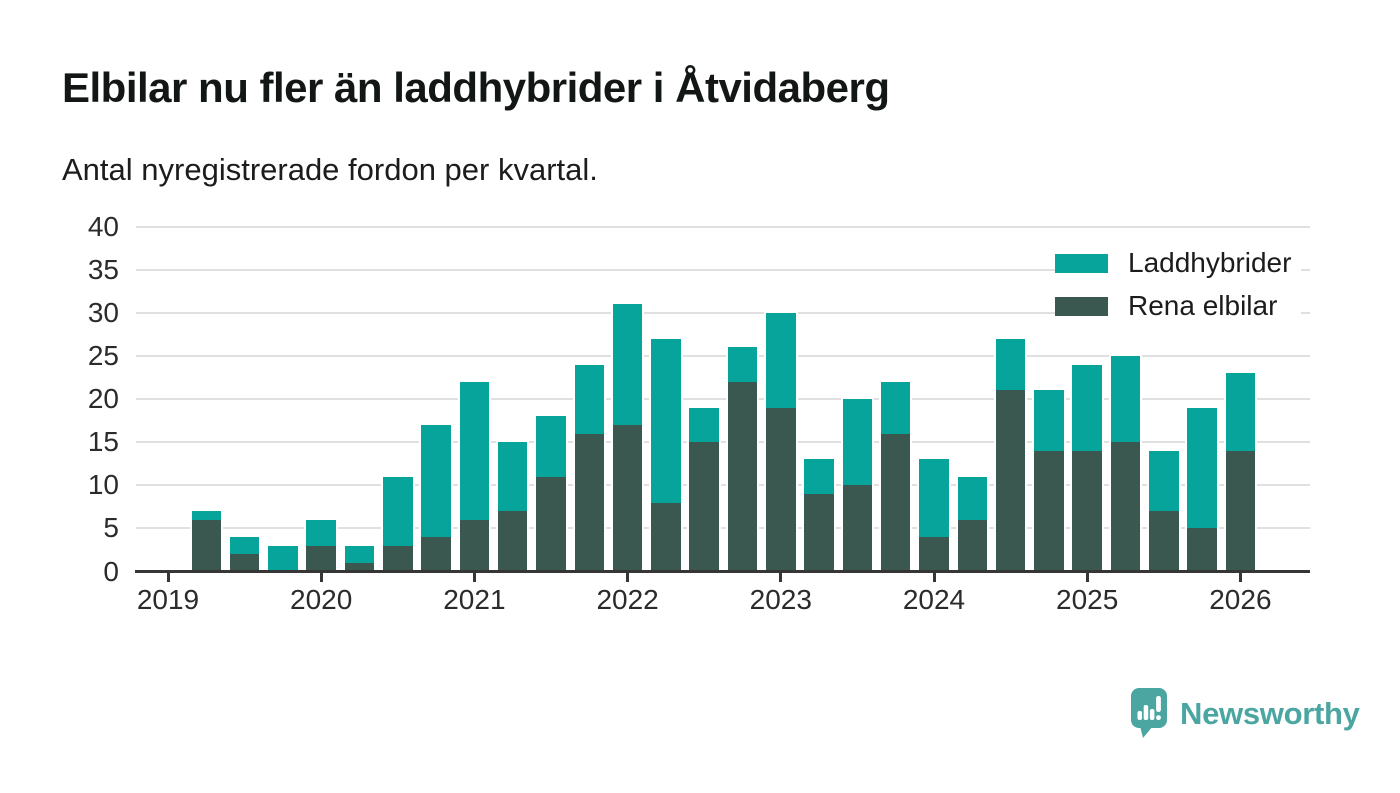  I want to click on x-axis-tick-2019, so click(168, 577).